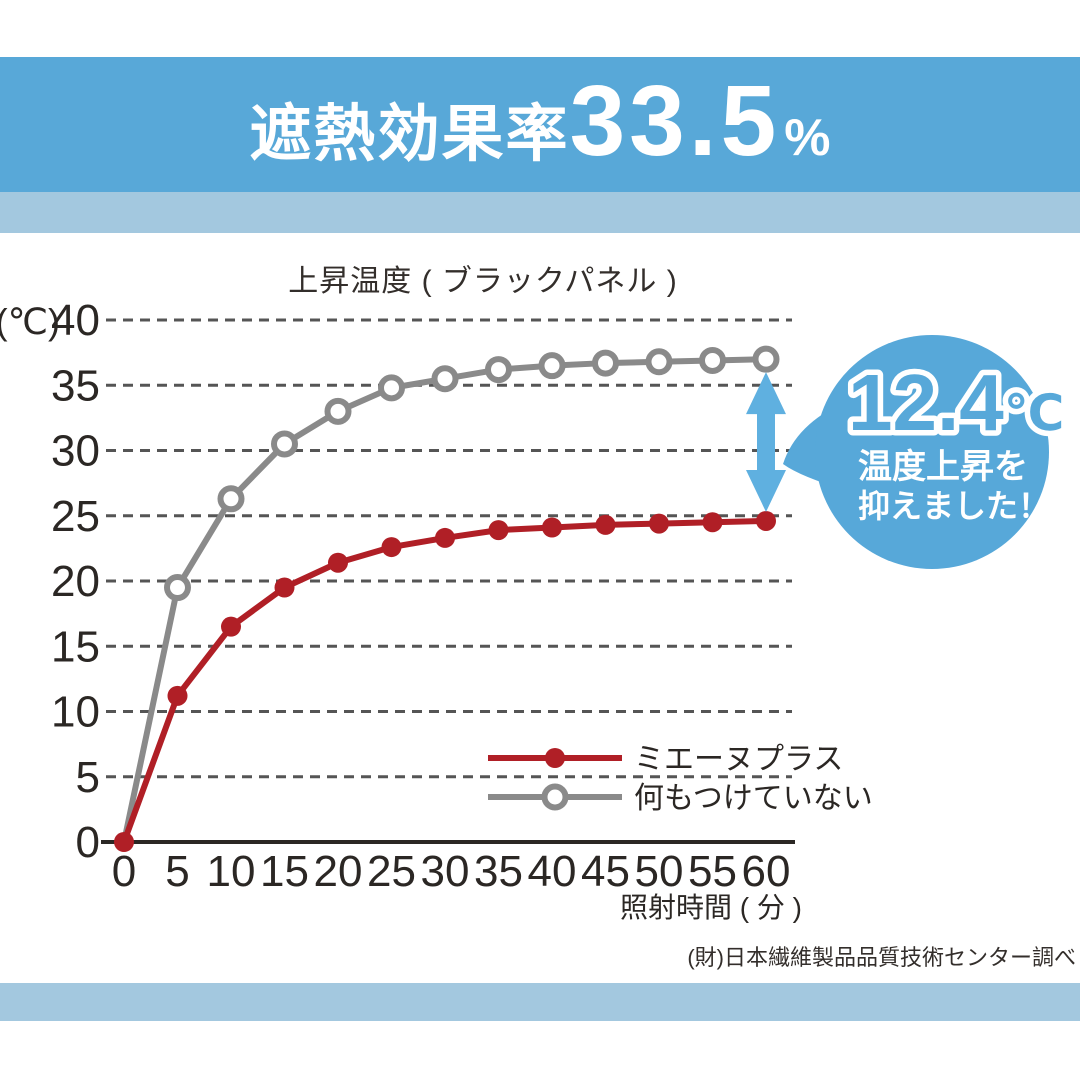 The height and width of the screenshot is (1080, 1080). Describe the element at coordinates (75, 646) in the screenshot. I see `y-tick-label: 15` at that location.